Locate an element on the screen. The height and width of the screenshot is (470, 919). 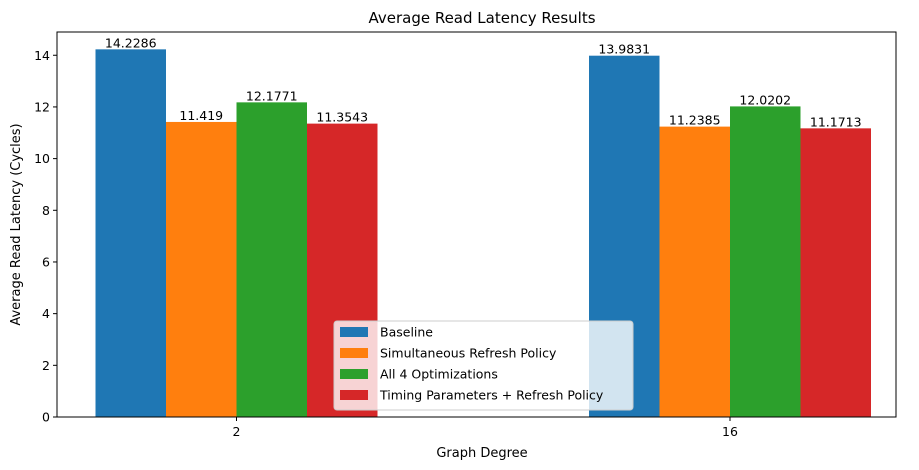
y-tick-label: 10 is located at coordinates (42, 158).